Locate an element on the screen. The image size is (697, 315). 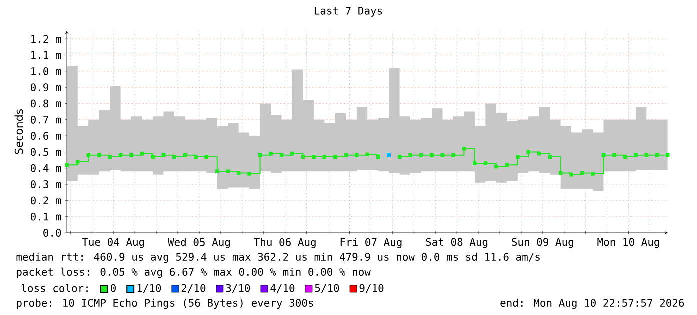
y-tick-label: 0.5 m is located at coordinates (46, 152).